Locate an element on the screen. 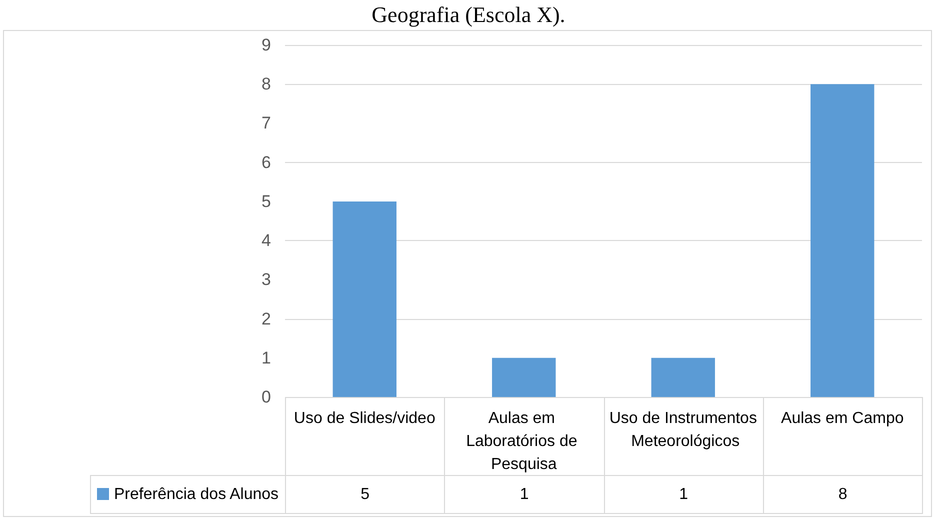 Image resolution: width=937 pixels, height=521 pixels. chart-title: Geografia (Escola X). is located at coordinates (468, 15).